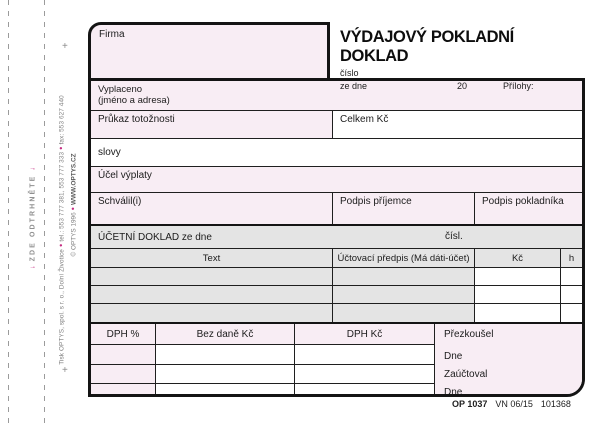  I want to click on cashier-signature-field: Podpis pokladníka, so click(528, 208).